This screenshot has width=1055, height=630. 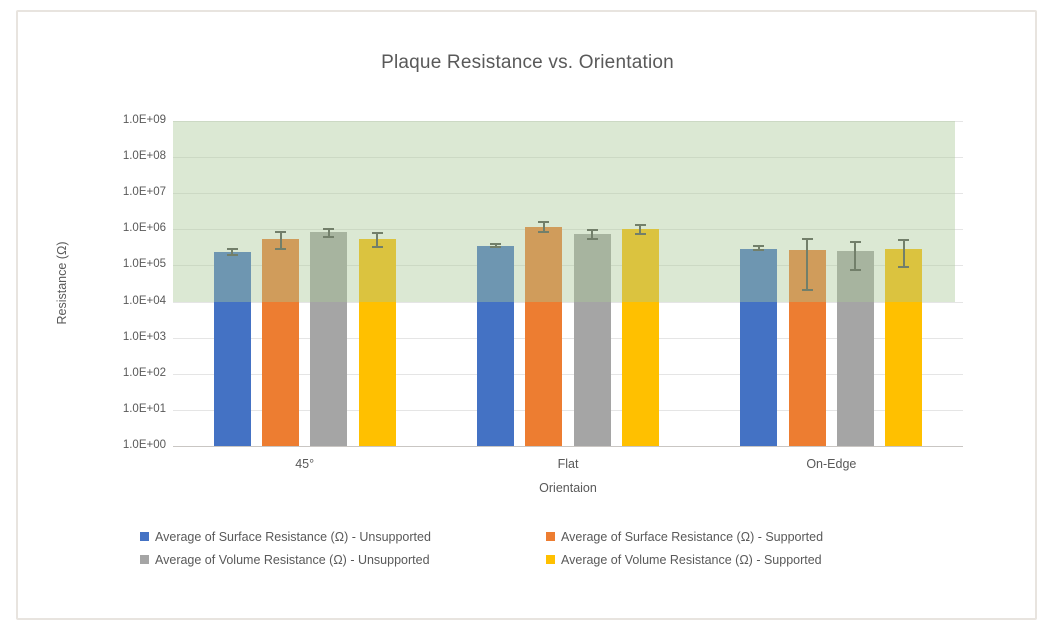 I want to click on category-label: Flat, so click(x=568, y=464).